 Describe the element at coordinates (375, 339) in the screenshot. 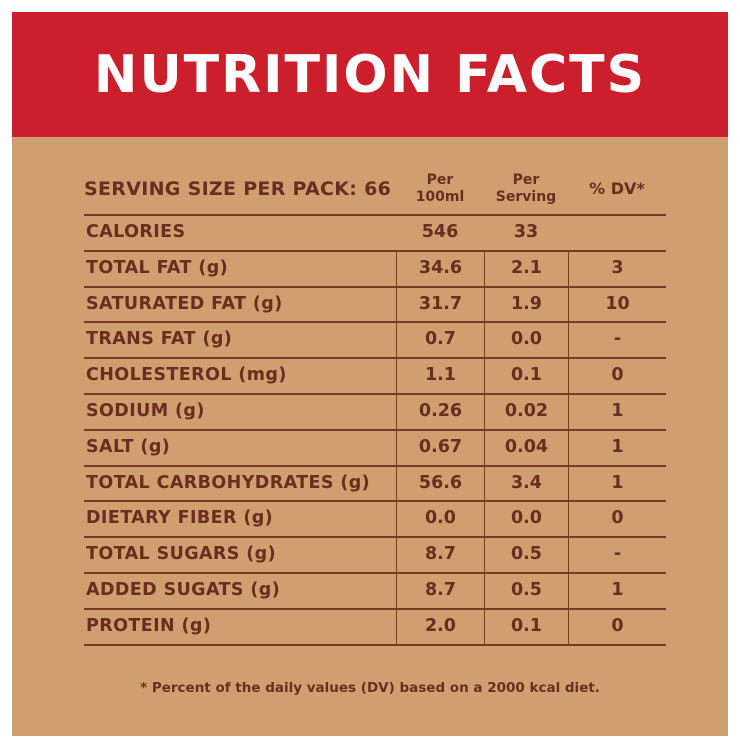

I see `table-row: TRANS FAT (g) 0.7 0.0-` at that location.